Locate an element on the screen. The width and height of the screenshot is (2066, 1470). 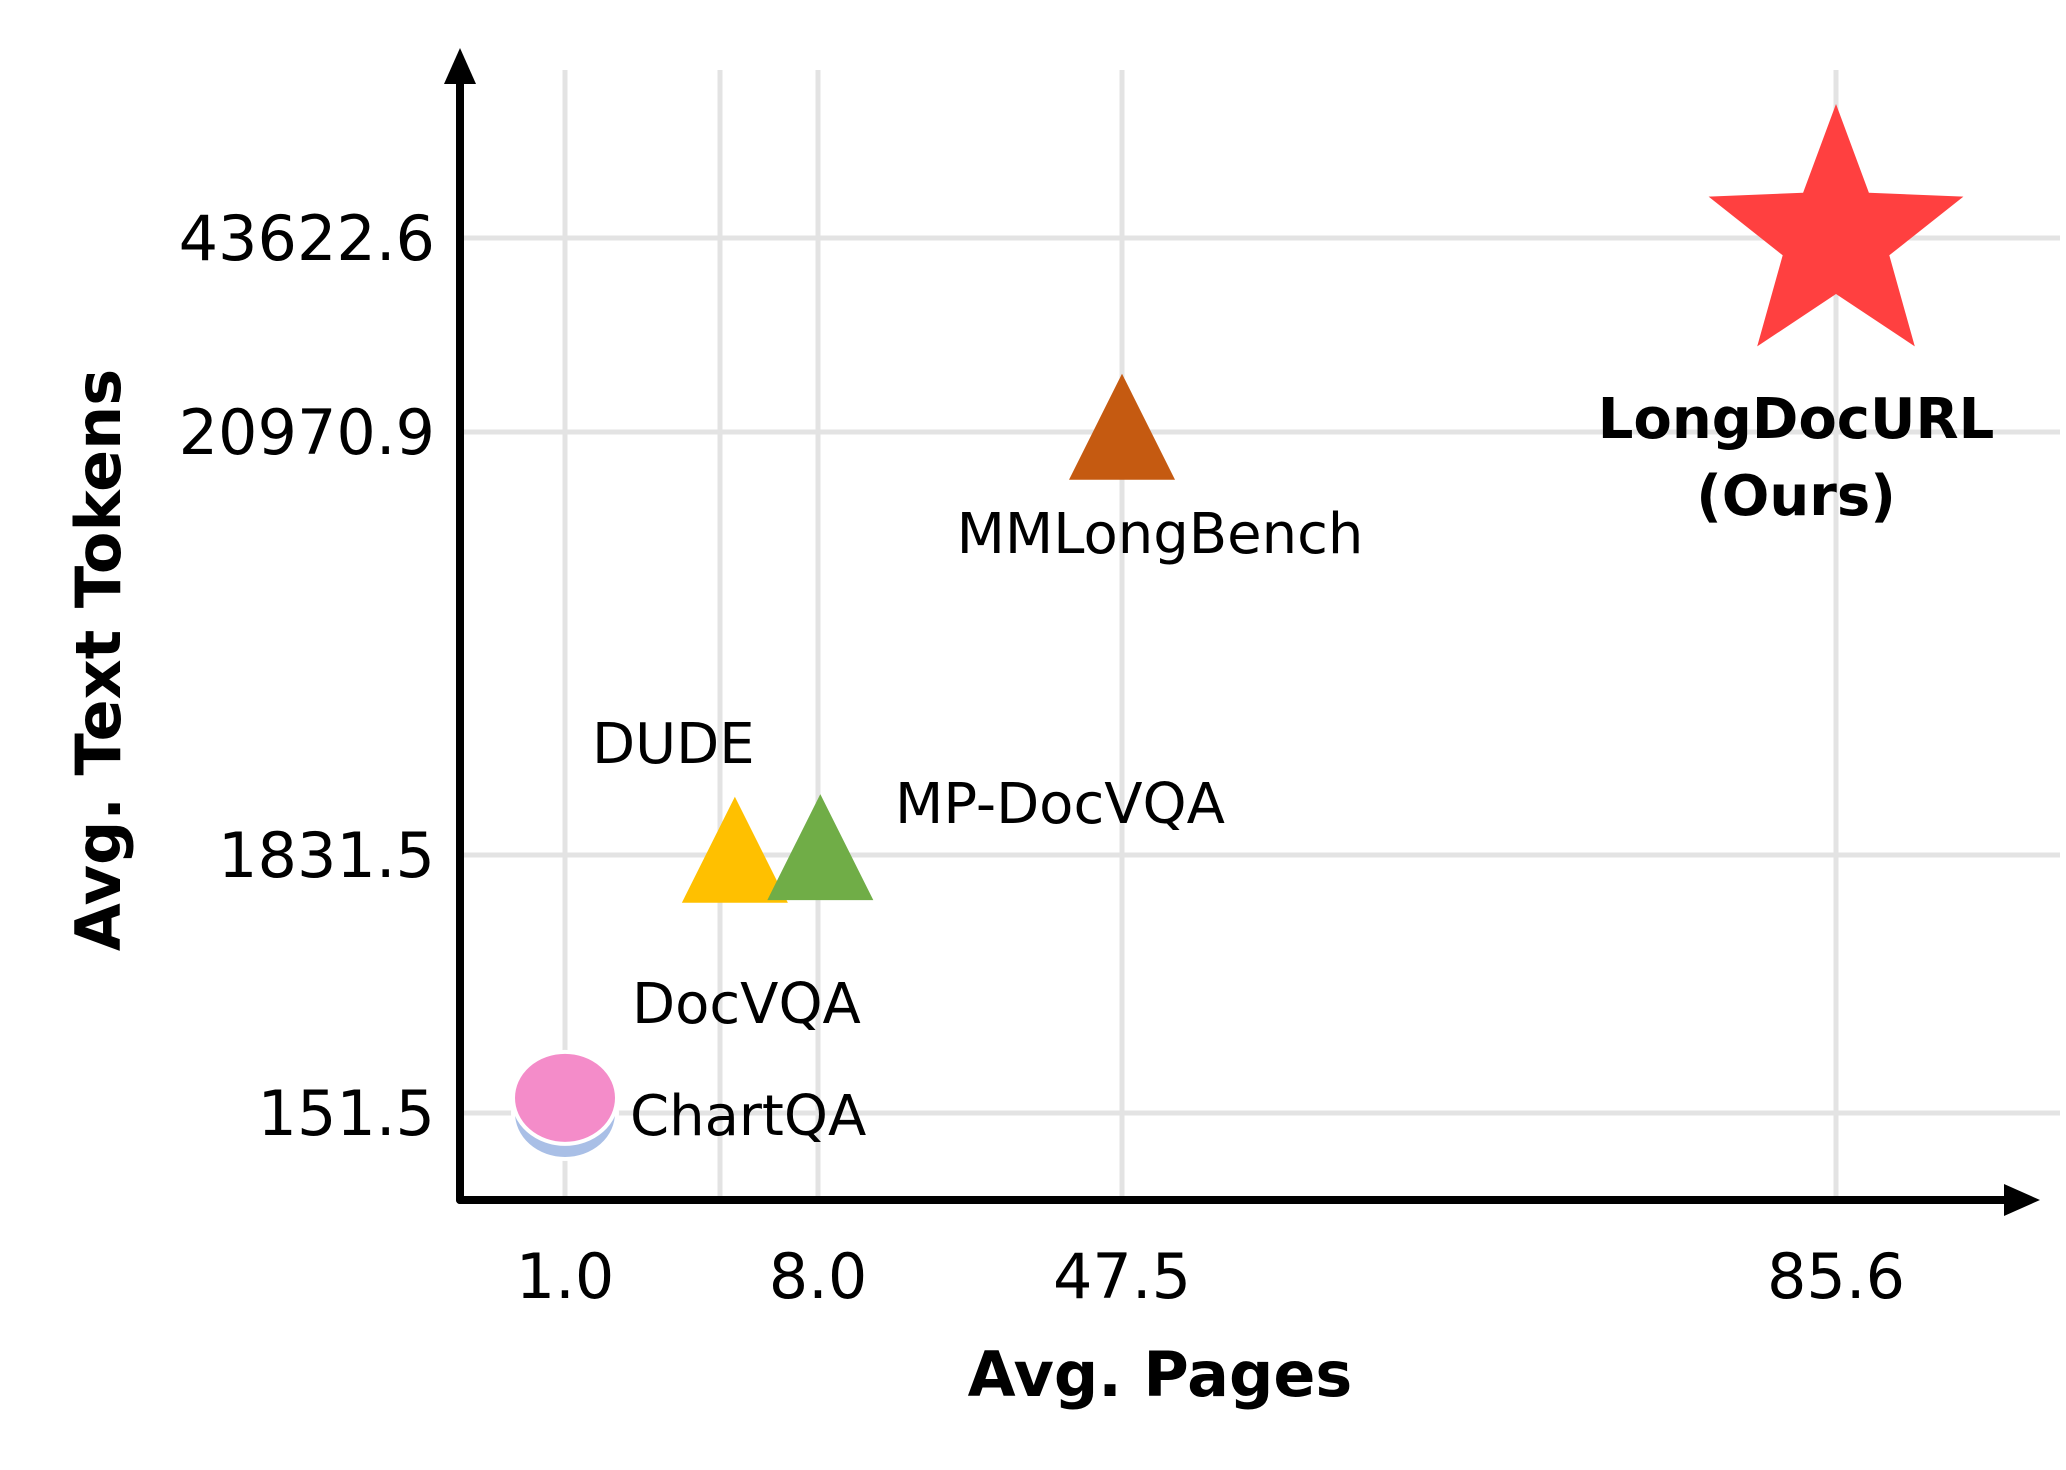
y-tick-label: 151.5 is located at coordinates (347, 1113).